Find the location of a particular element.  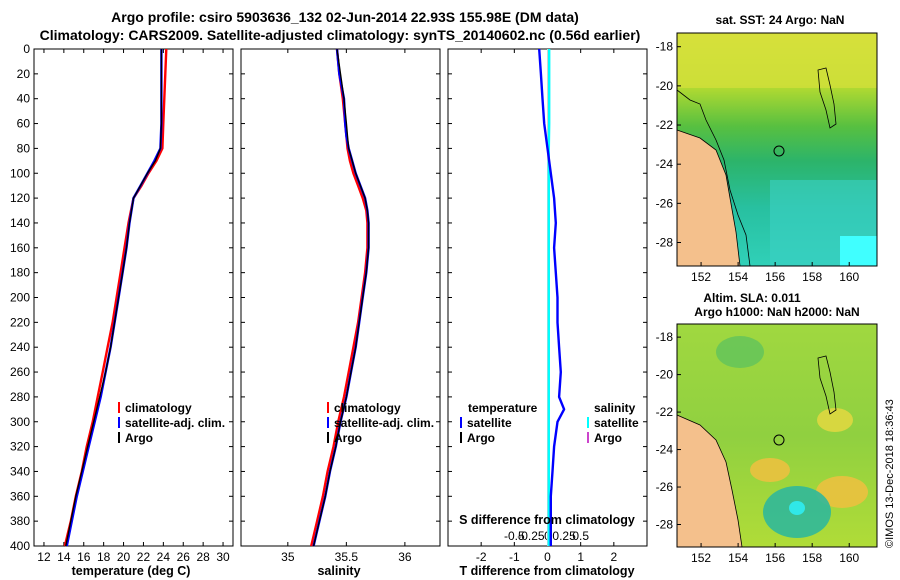

x-tick-label: 1 is located at coordinates (580, 557).